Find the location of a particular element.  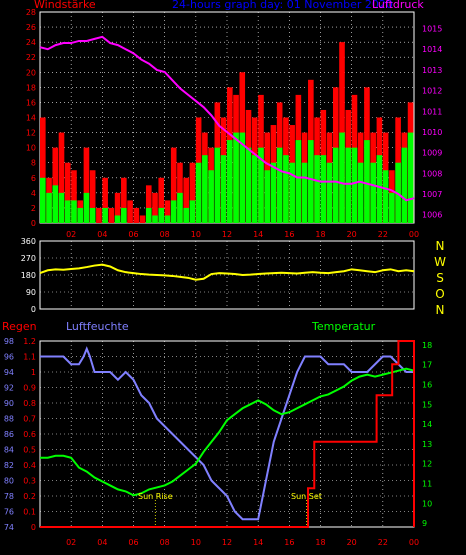

pressure-y-tick: 1013 is located at coordinates (432, 70).